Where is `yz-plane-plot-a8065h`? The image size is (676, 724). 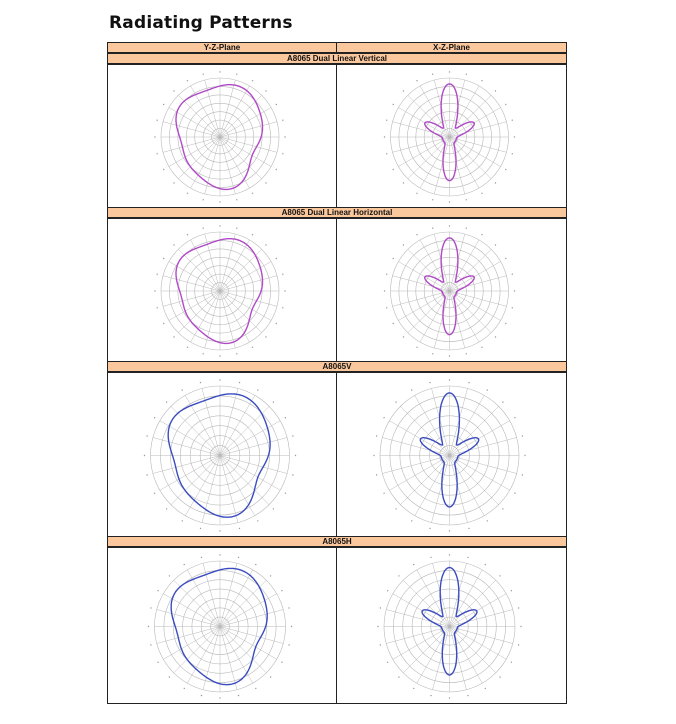 yz-plane-plot-a8065h is located at coordinates (222, 625).